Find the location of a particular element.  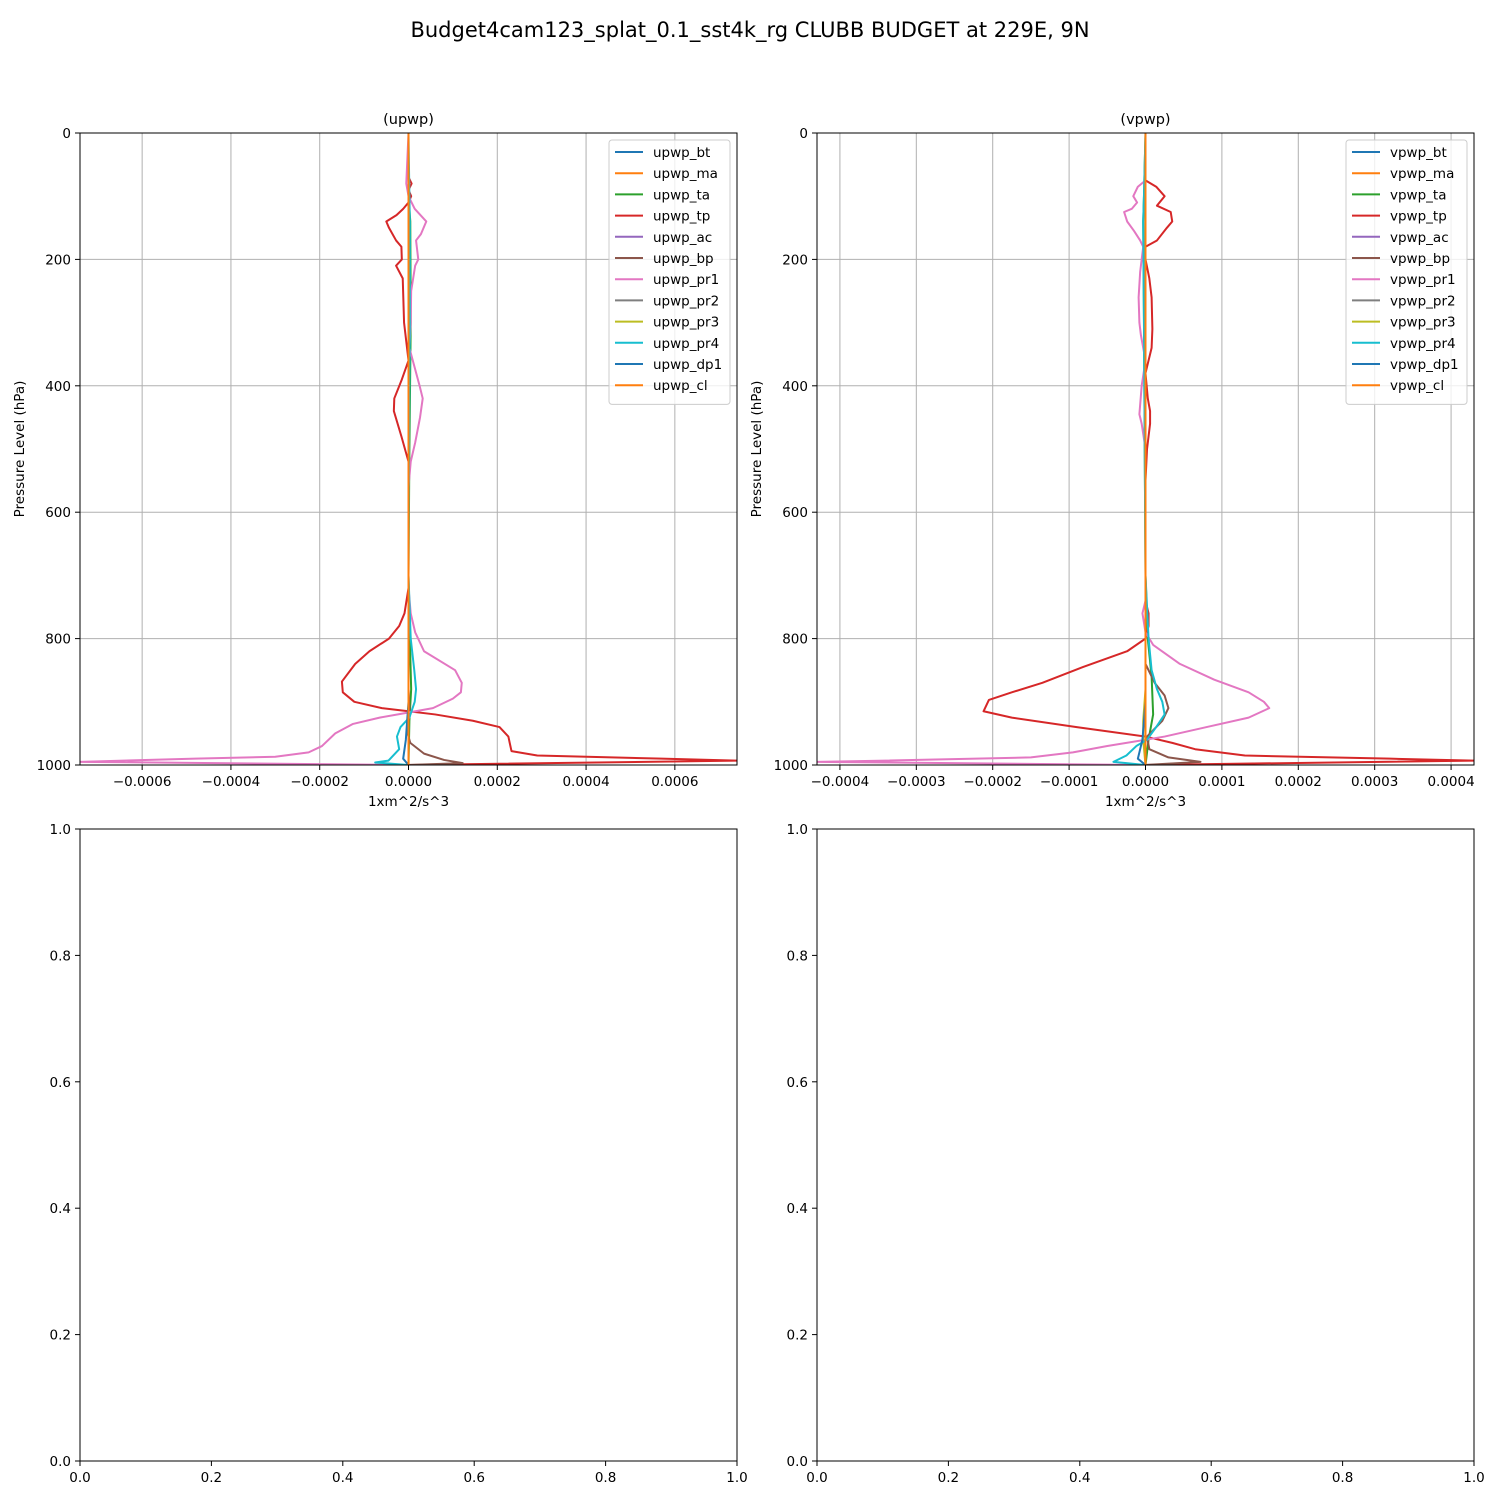

x-tick-label: 0.0006 is located at coordinates (674, 782).